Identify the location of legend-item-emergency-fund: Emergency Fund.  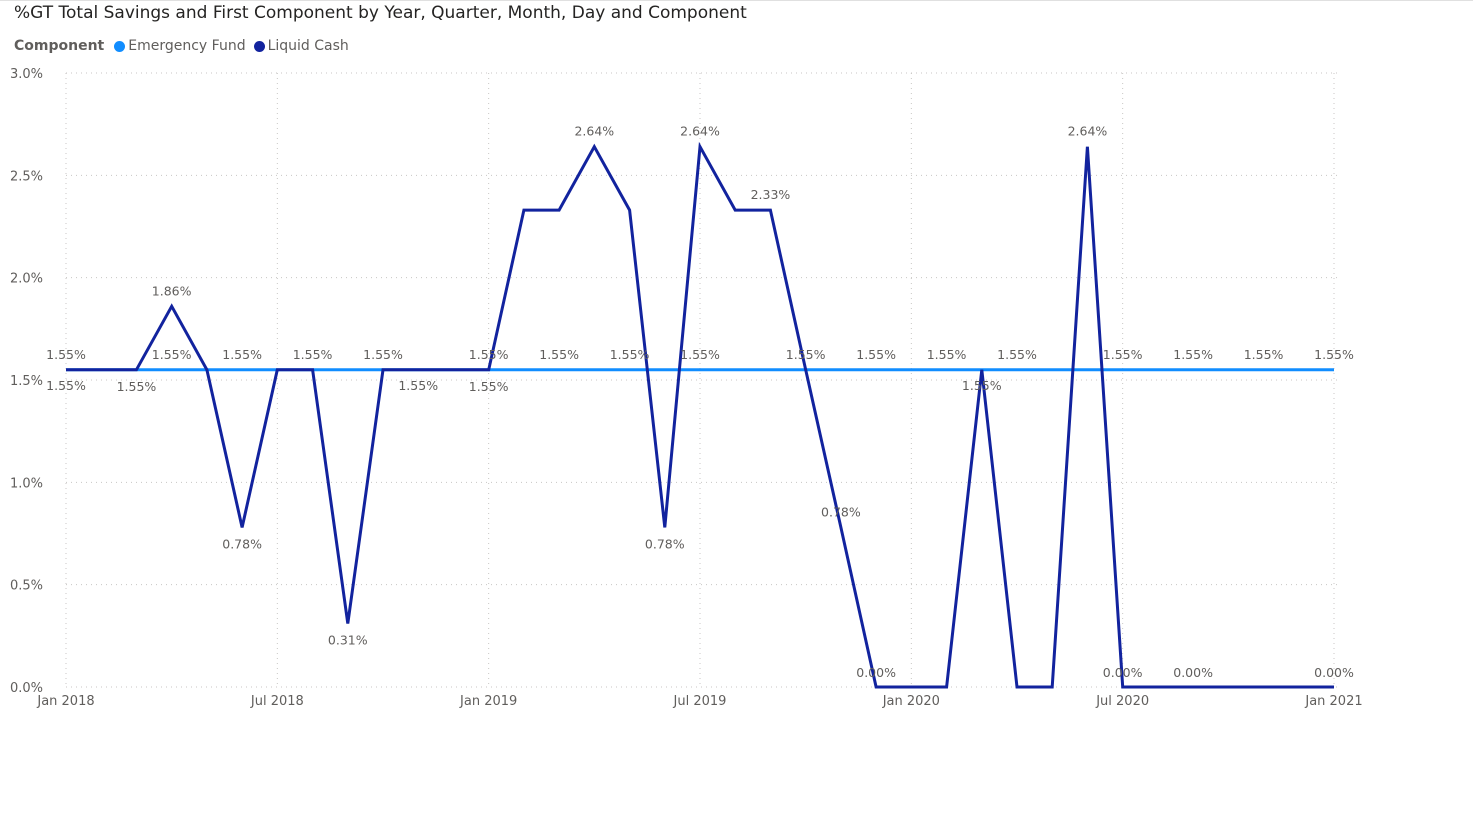
(180, 46).